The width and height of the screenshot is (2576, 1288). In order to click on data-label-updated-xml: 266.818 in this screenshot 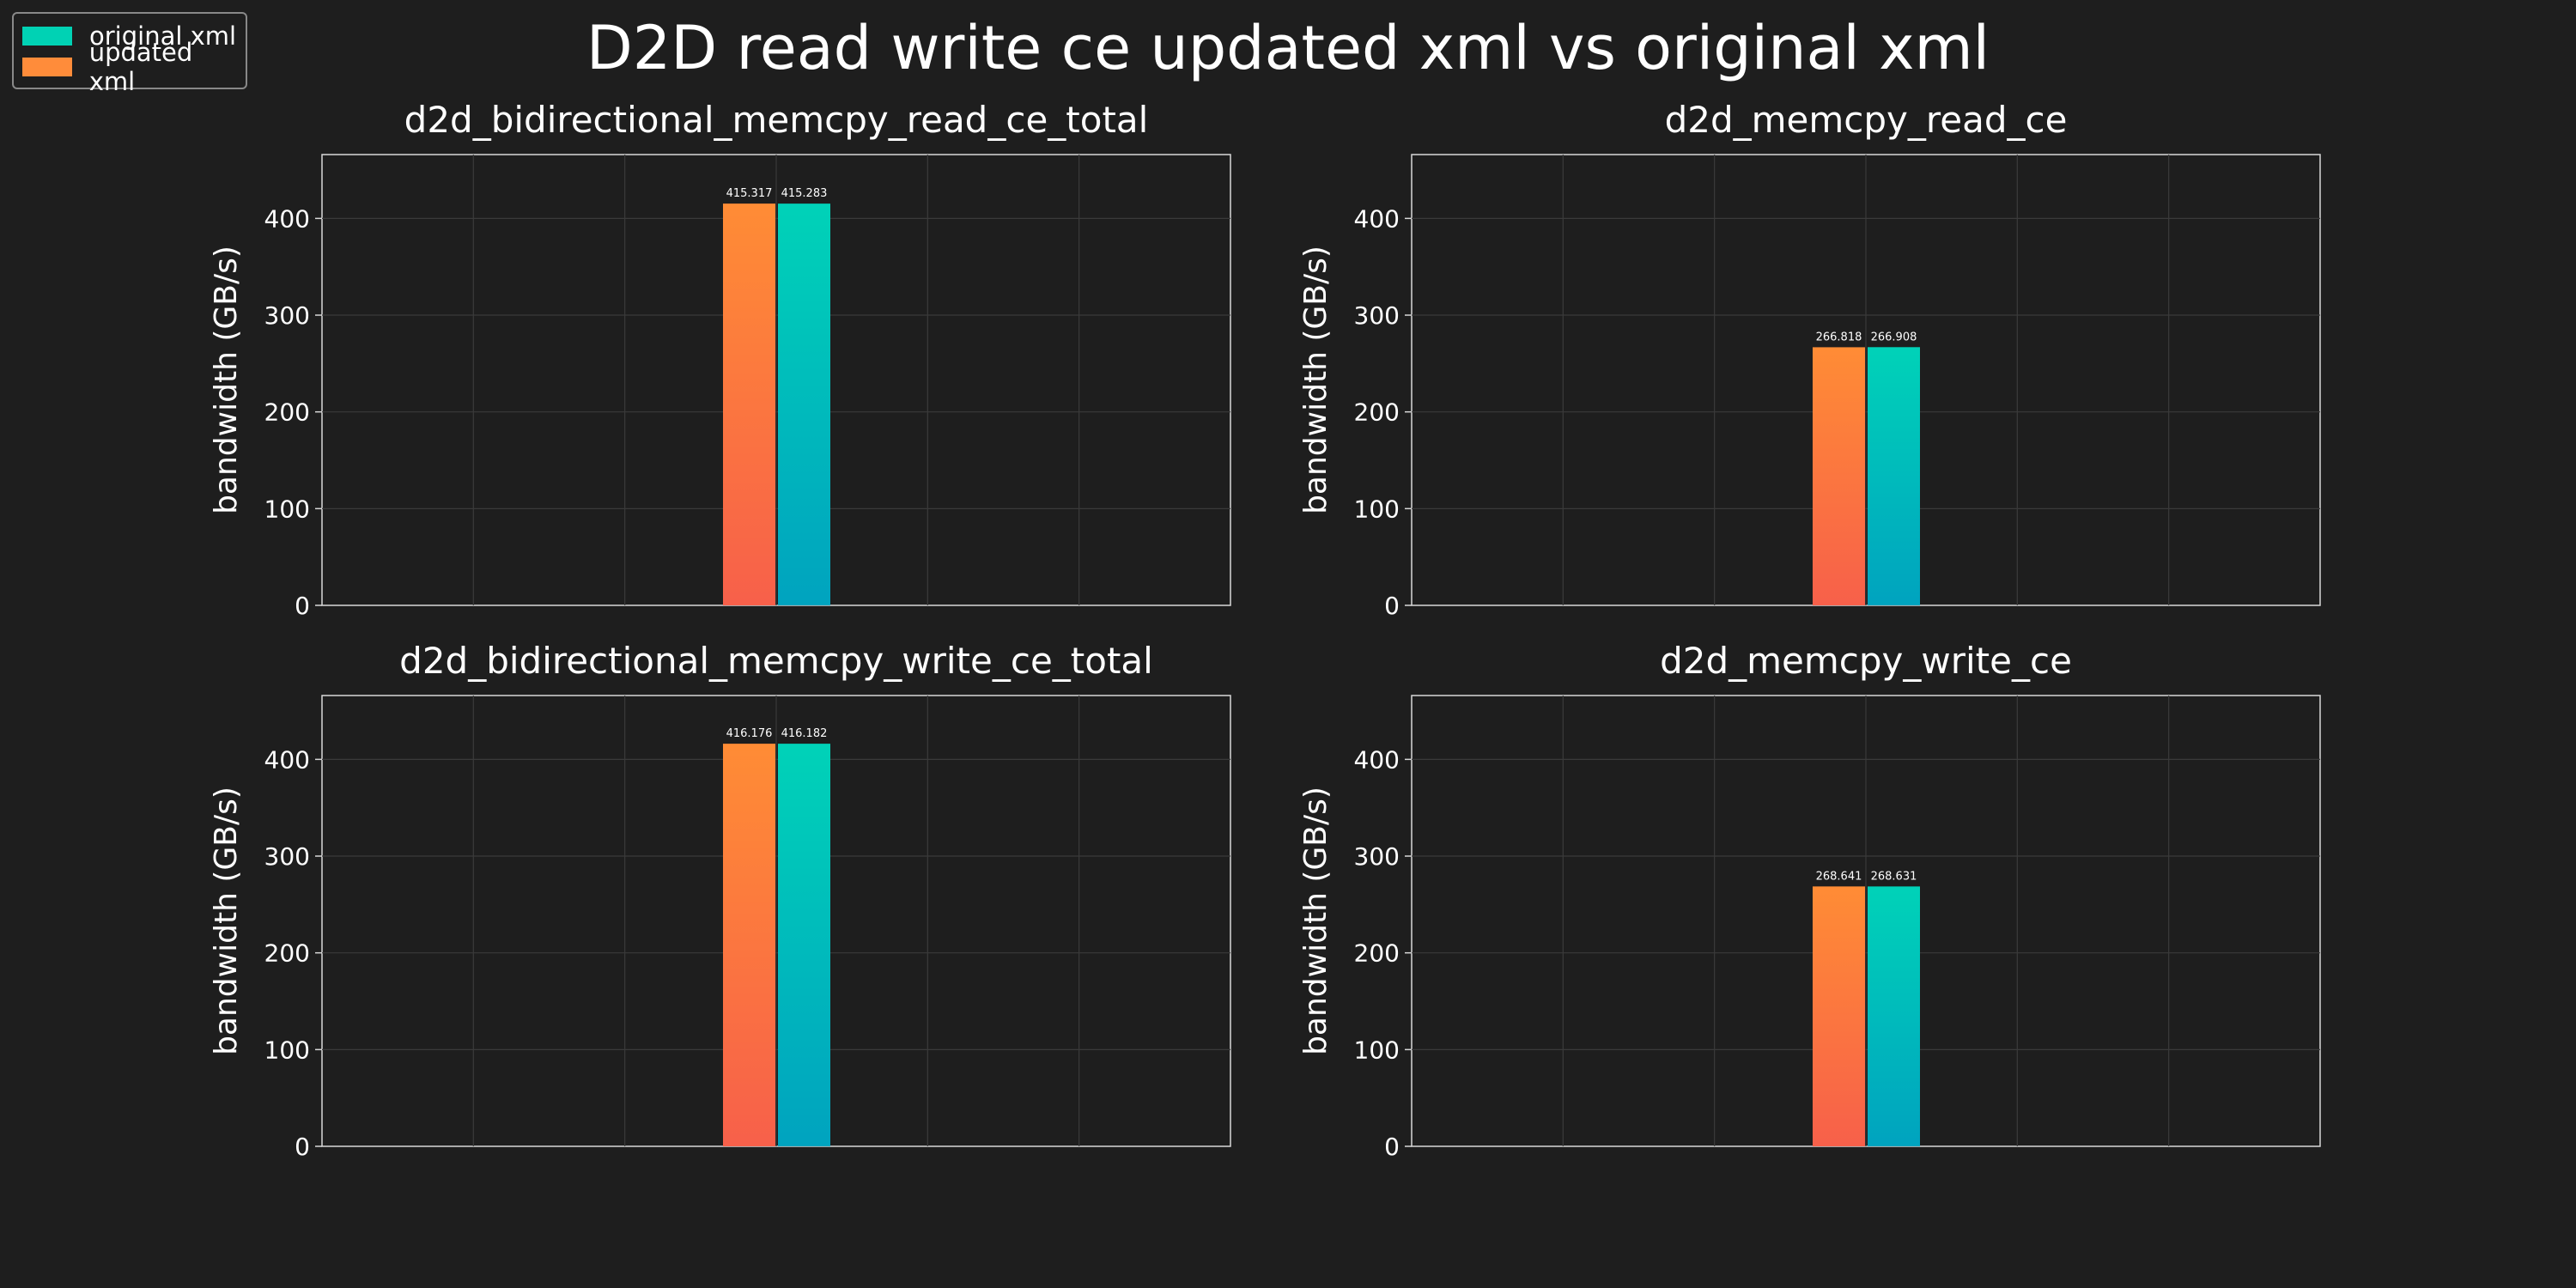, I will do `click(1839, 337)`.